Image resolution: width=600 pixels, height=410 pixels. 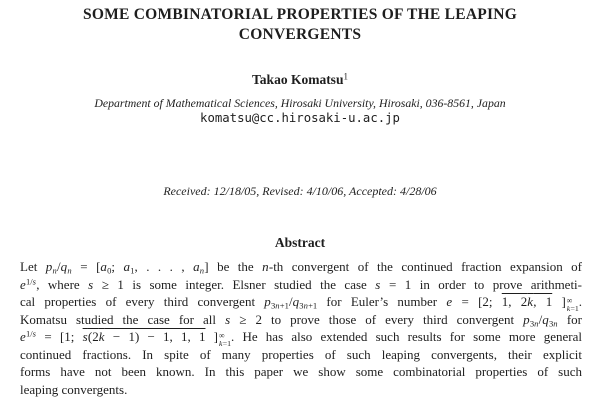 I want to click on abstract-line-8: leaping convergents., so click(x=74, y=389).